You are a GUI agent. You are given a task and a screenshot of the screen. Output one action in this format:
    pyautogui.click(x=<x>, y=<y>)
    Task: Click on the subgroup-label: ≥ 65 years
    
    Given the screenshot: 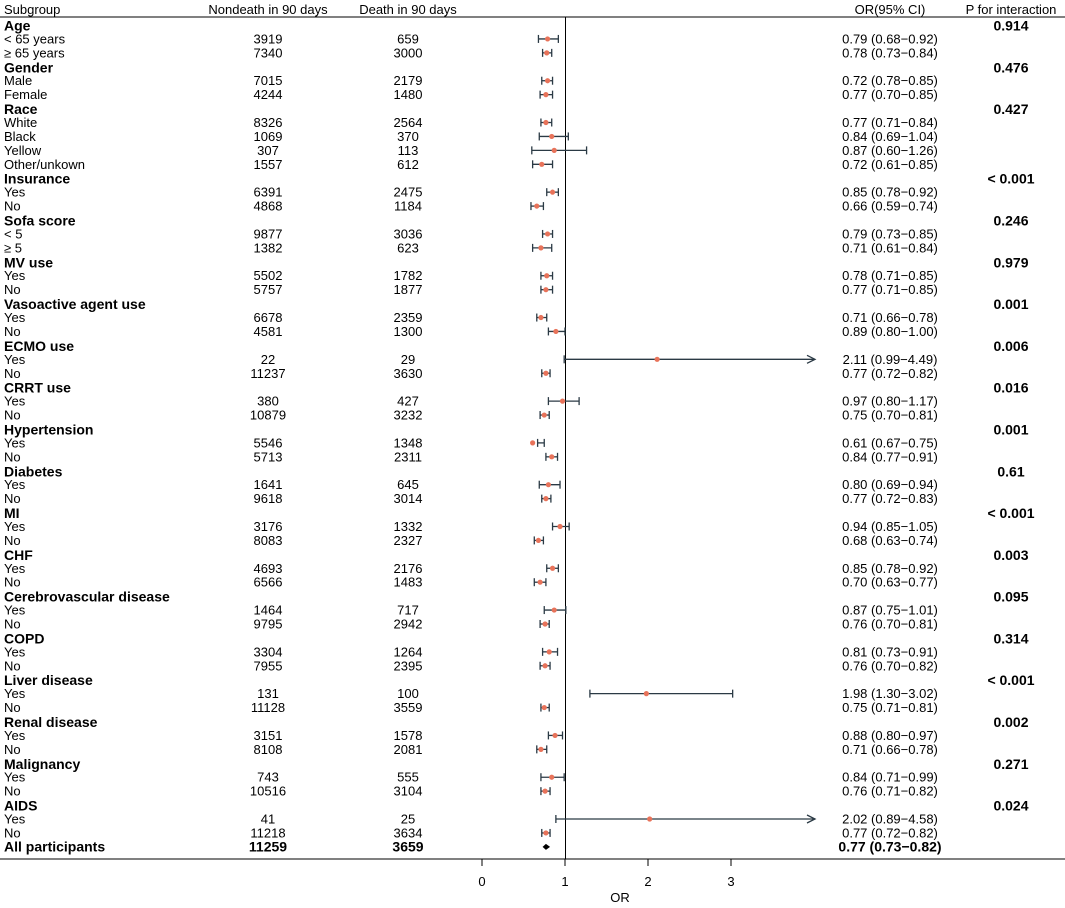 What is the action you would take?
    pyautogui.click(x=34, y=52)
    